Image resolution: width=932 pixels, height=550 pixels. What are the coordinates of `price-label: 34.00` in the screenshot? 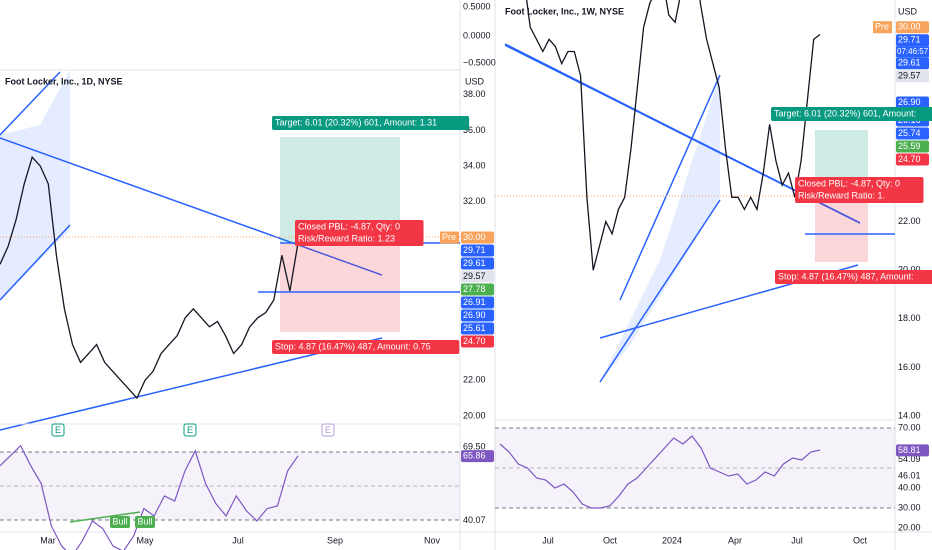 It's located at (474, 165).